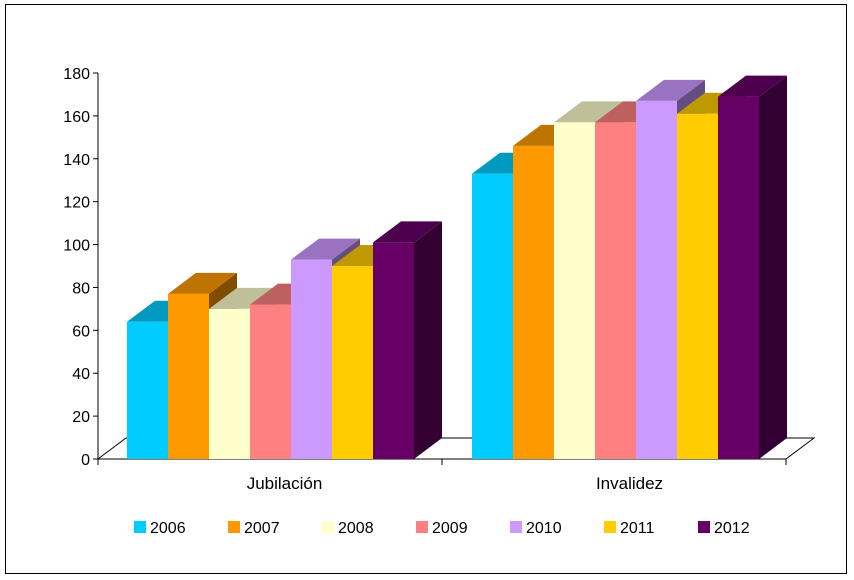 This screenshot has height=580, width=854. I want to click on y-tick-label: 100, so click(76, 246).